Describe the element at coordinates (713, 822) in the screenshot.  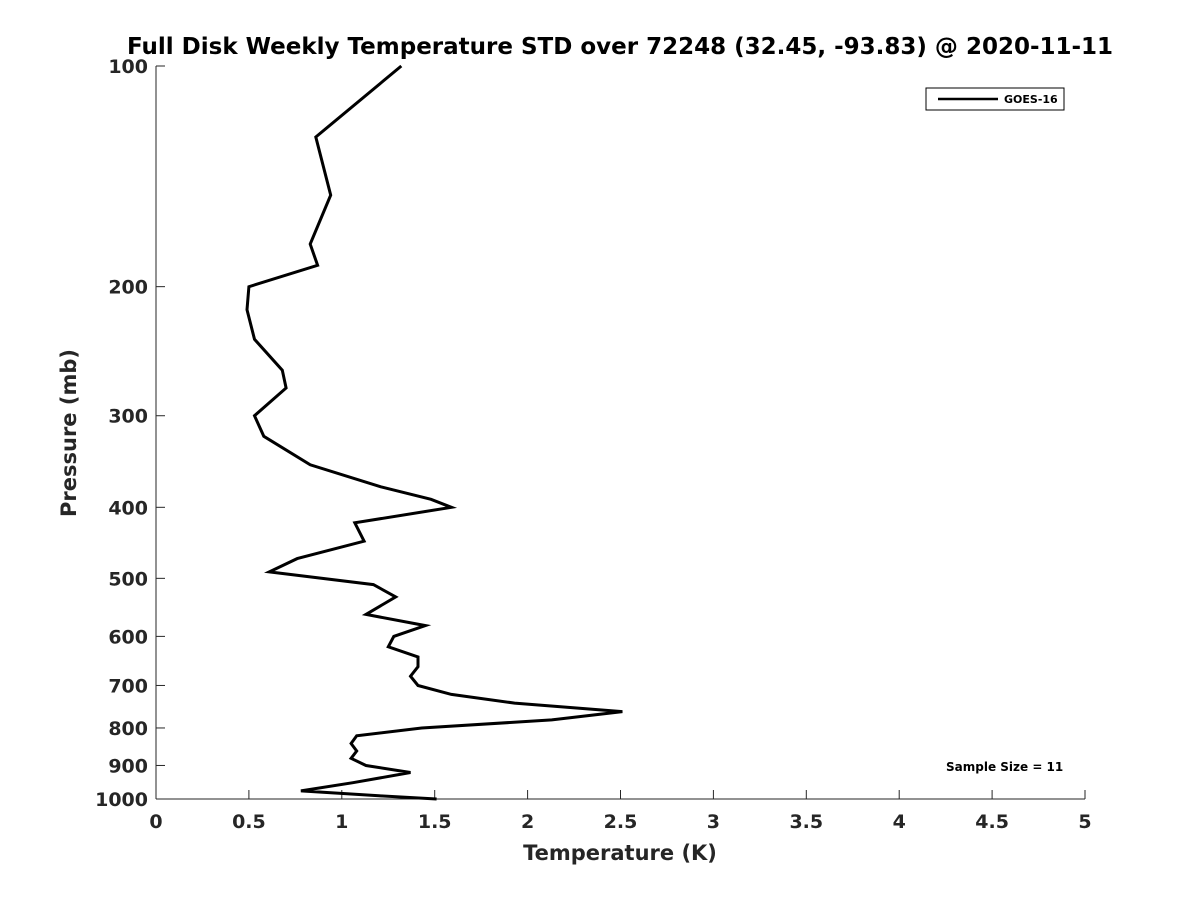
I see `x-tick-label: 3` at that location.